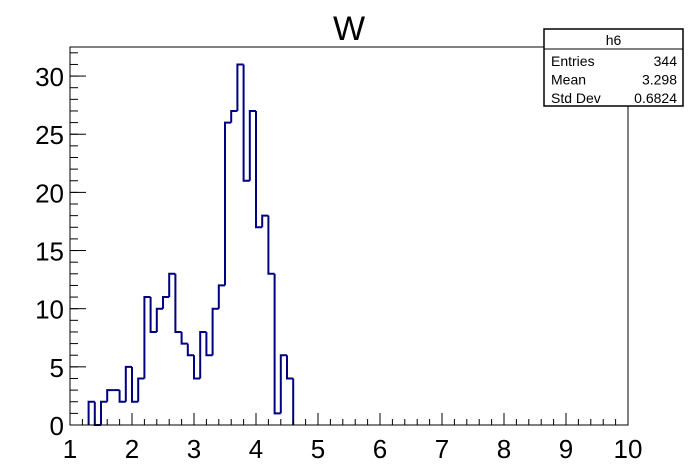  What do you see at coordinates (380, 449) in the screenshot?
I see `x-tick-label: 6` at bounding box center [380, 449].